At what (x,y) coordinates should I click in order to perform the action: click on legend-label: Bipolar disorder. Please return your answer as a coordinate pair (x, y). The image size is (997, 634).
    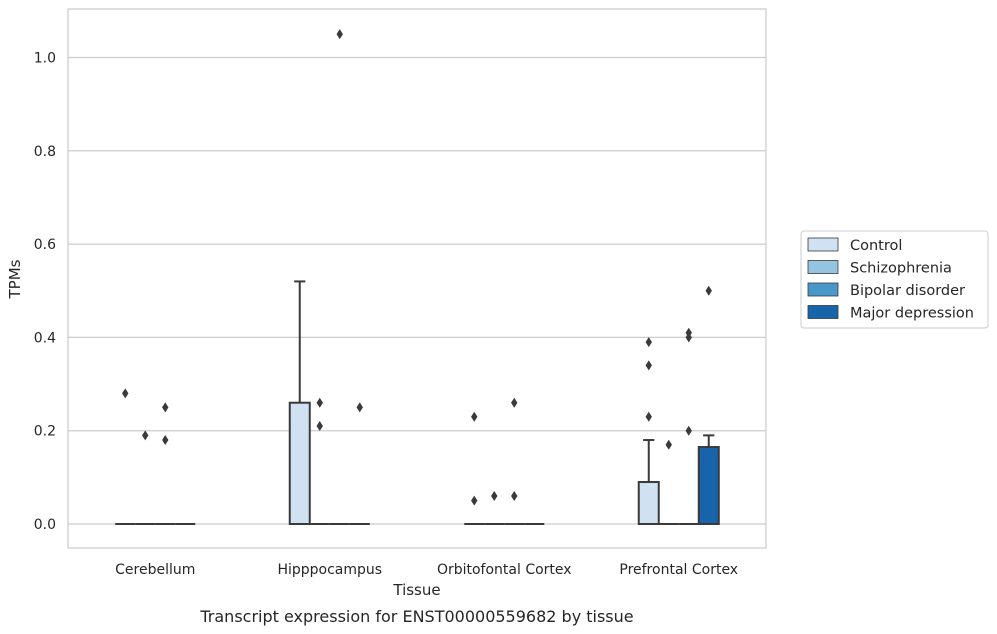
    Looking at the image, I should click on (907, 291).